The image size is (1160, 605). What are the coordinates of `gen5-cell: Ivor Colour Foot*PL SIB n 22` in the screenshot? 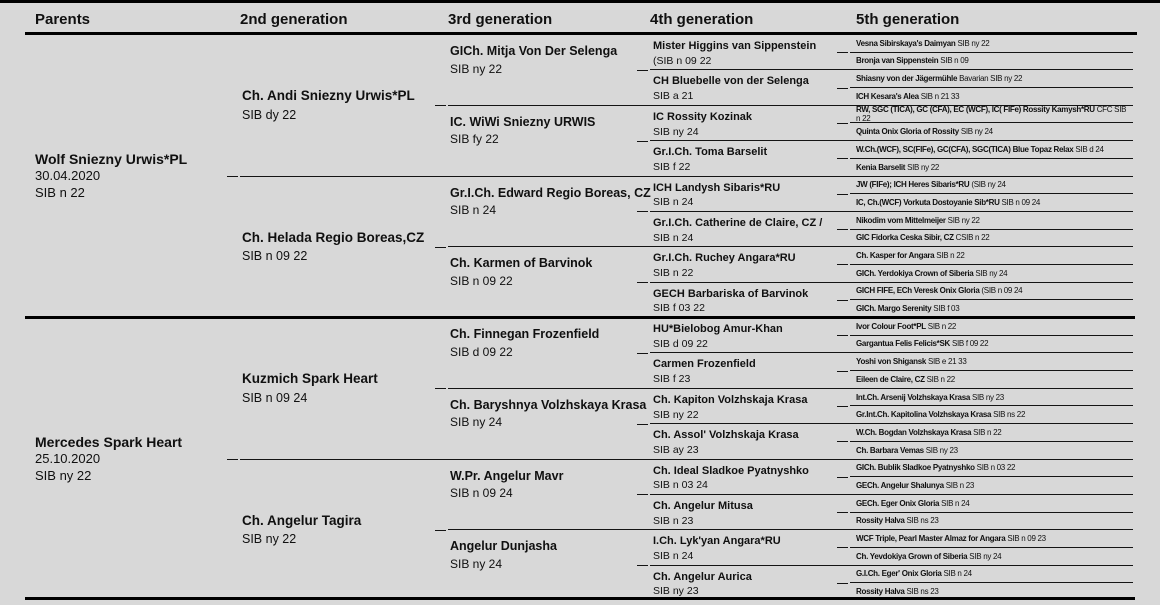 It's located at (991, 327).